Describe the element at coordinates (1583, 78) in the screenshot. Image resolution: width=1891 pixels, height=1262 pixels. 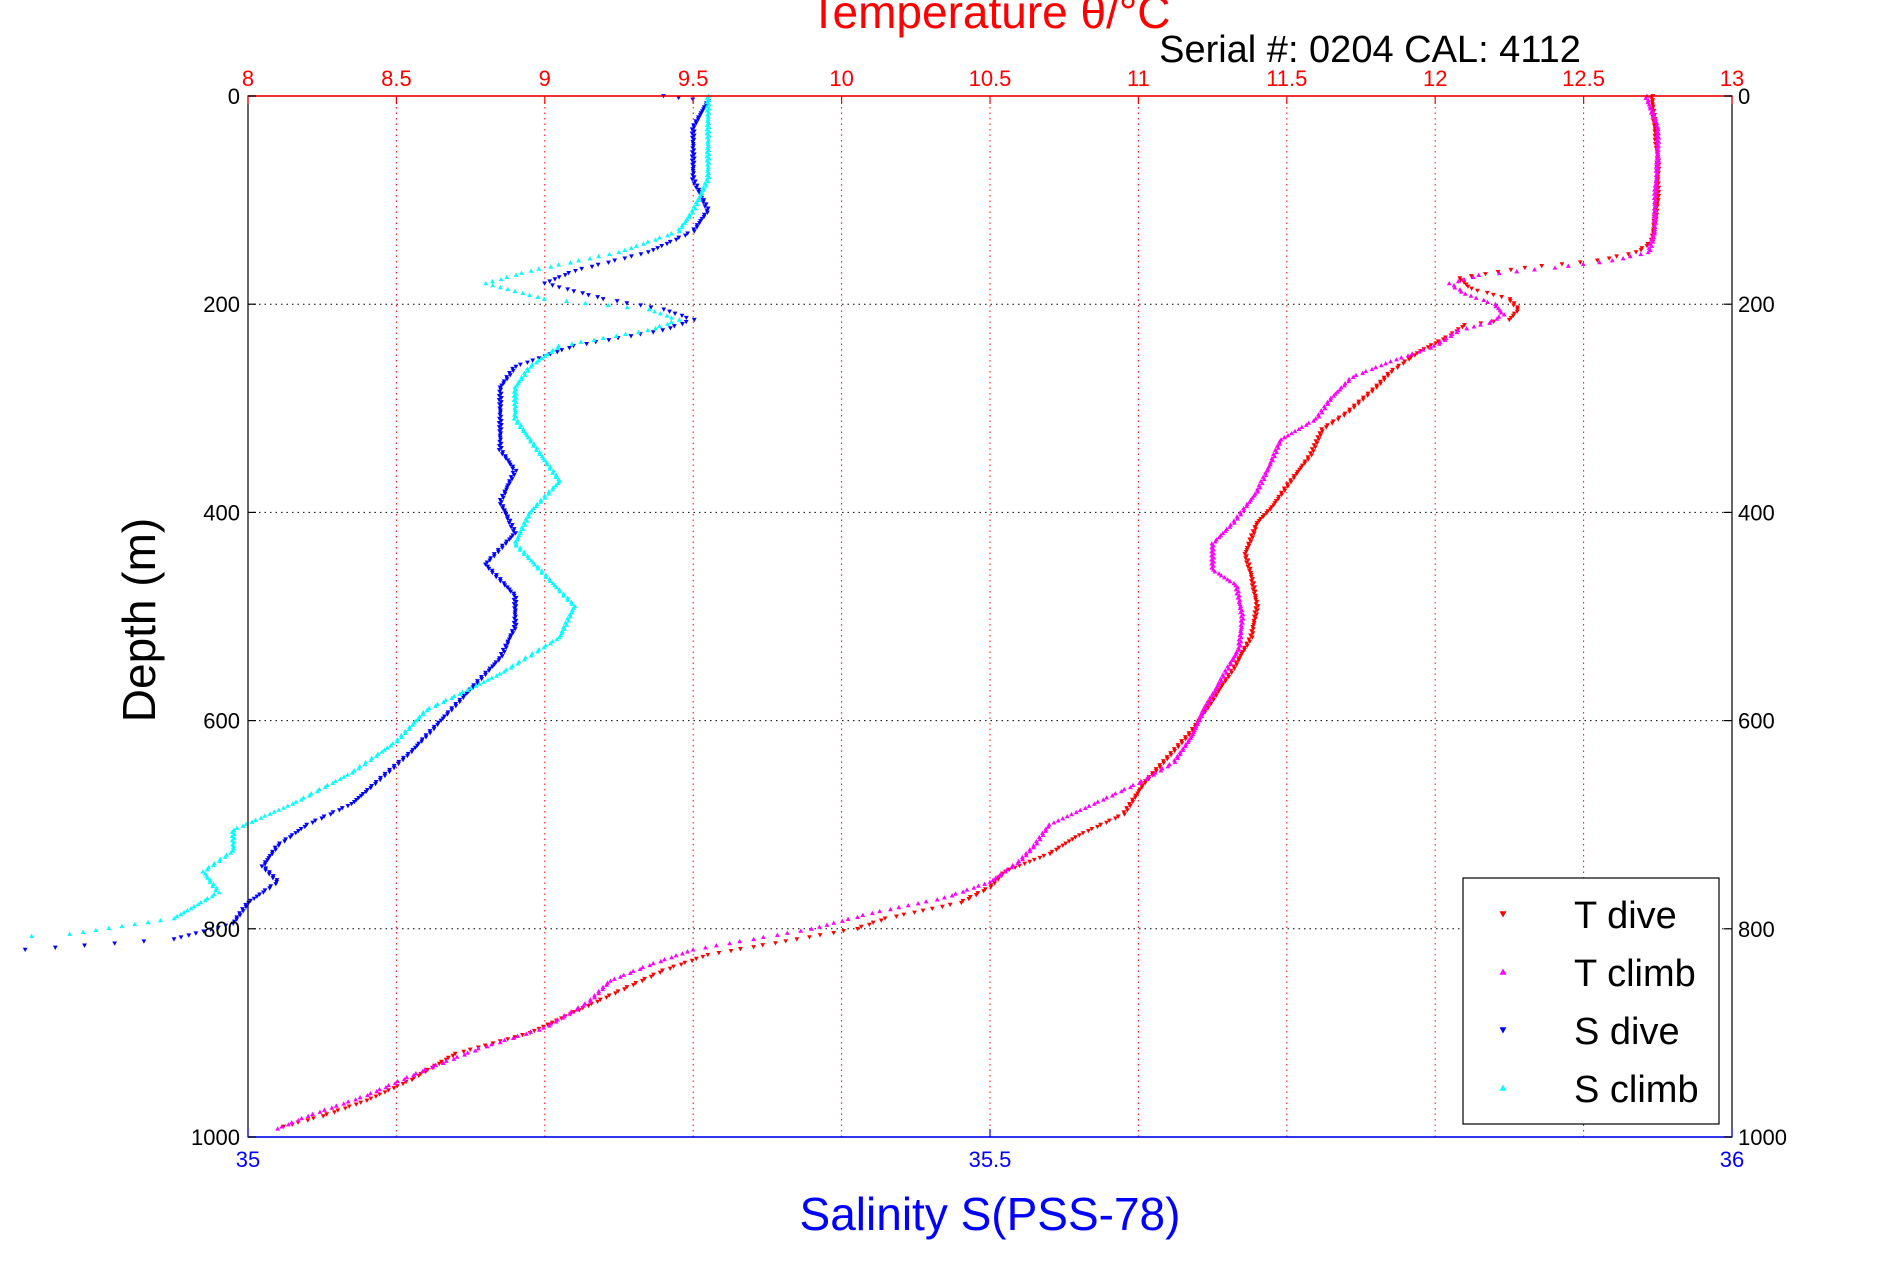
I see `temperature-tick-label: 12.5` at that location.